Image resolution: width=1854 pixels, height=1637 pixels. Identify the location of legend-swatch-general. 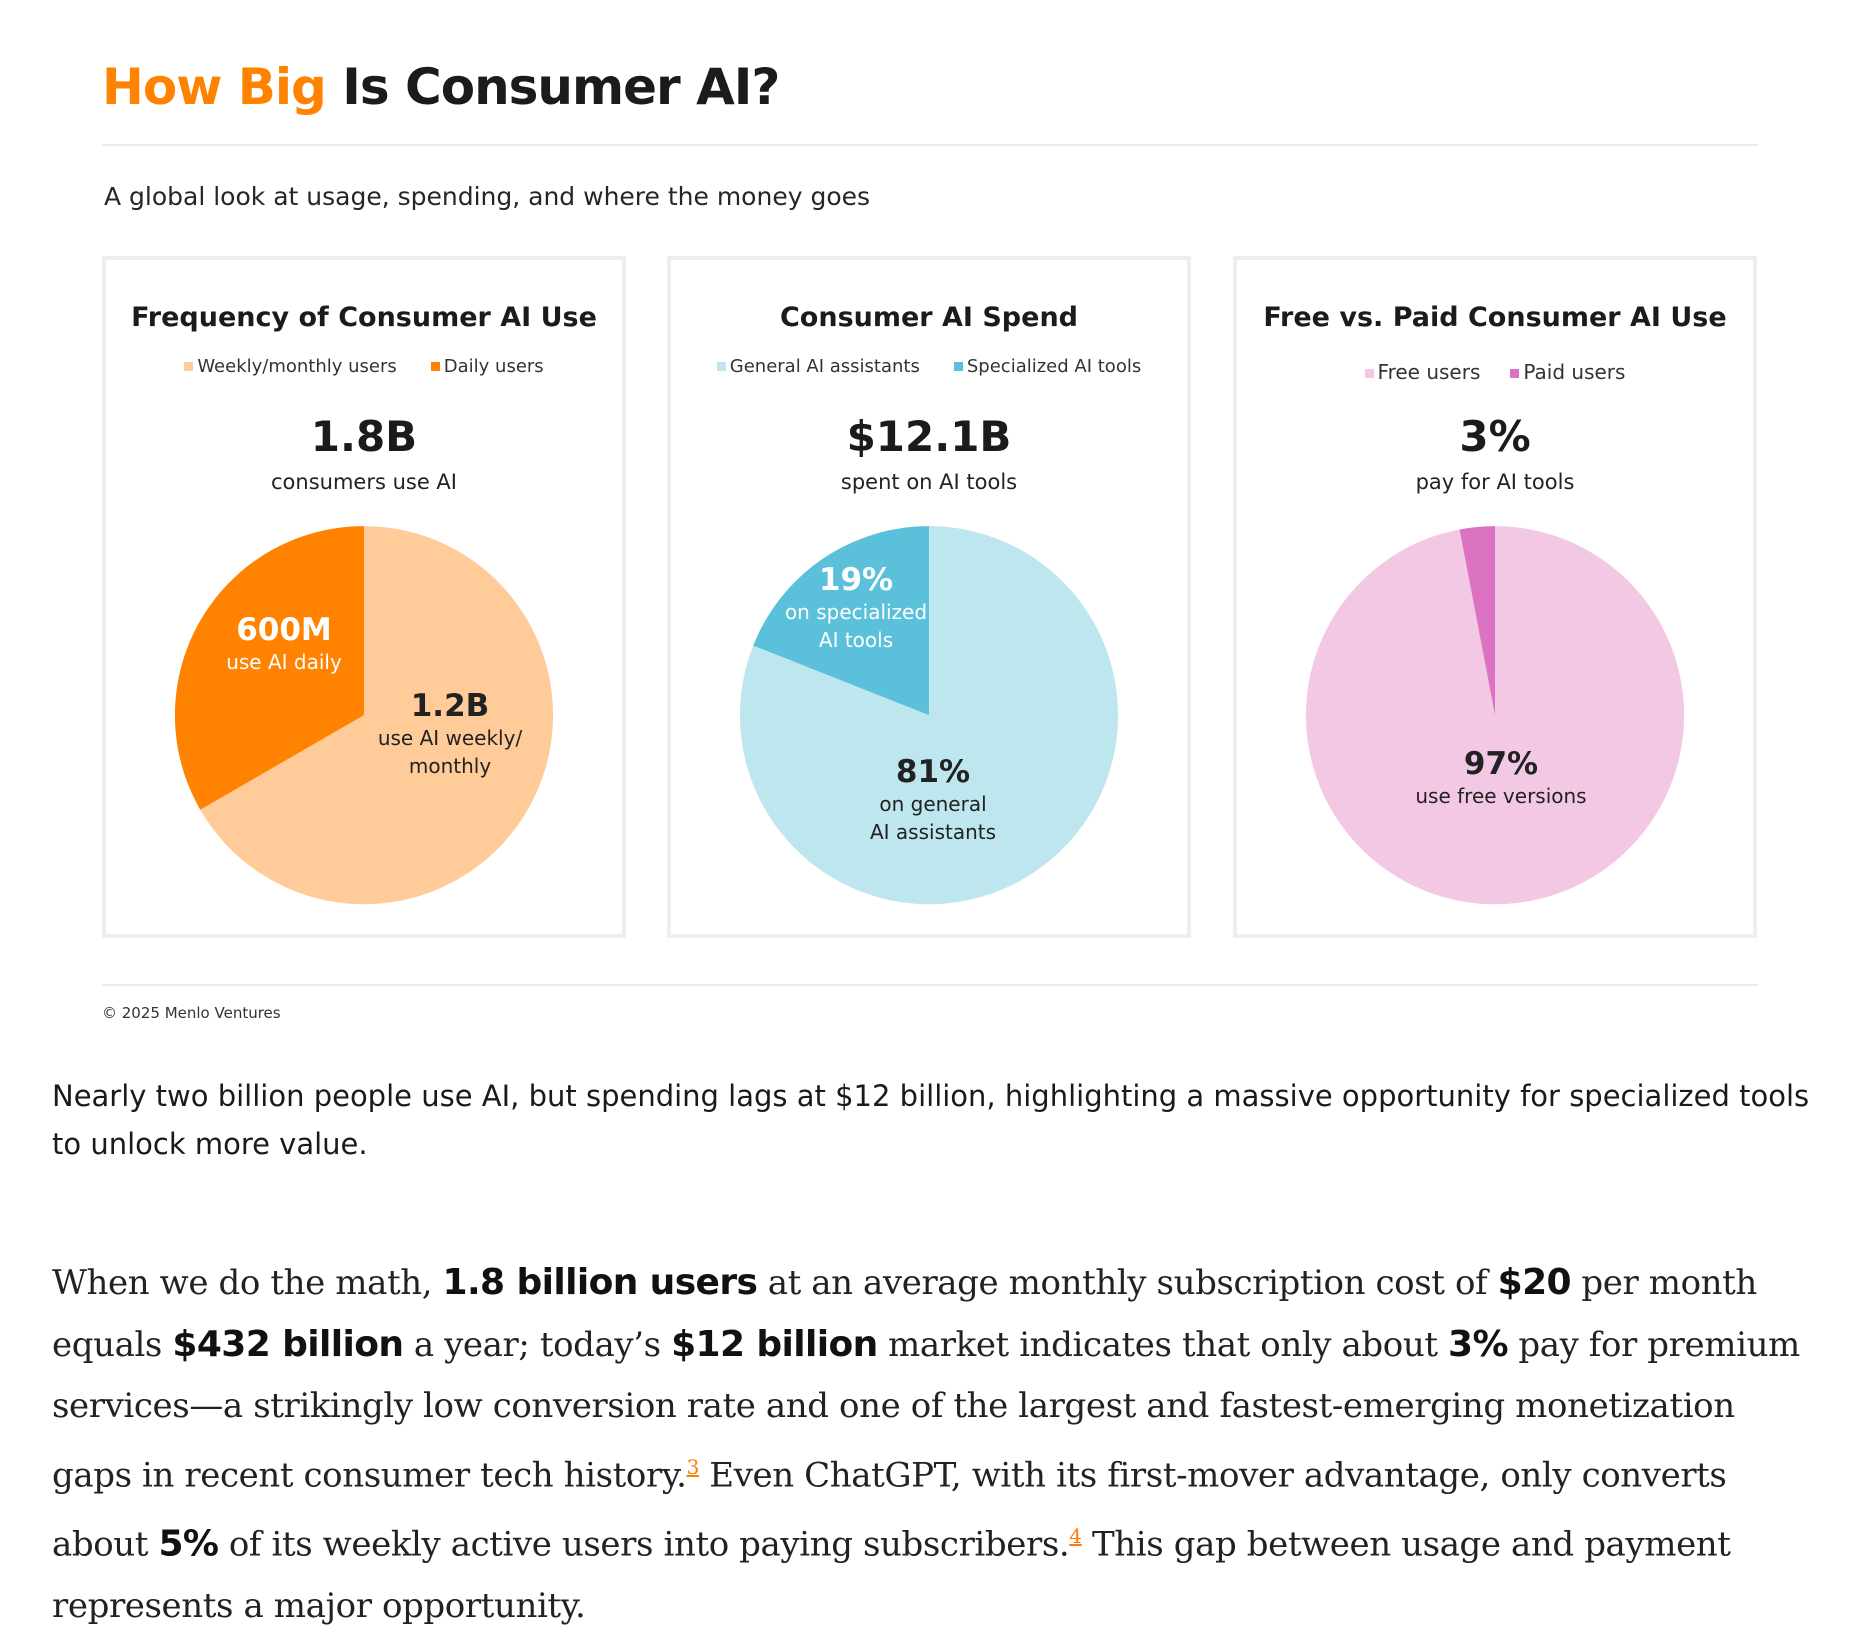
(721, 366).